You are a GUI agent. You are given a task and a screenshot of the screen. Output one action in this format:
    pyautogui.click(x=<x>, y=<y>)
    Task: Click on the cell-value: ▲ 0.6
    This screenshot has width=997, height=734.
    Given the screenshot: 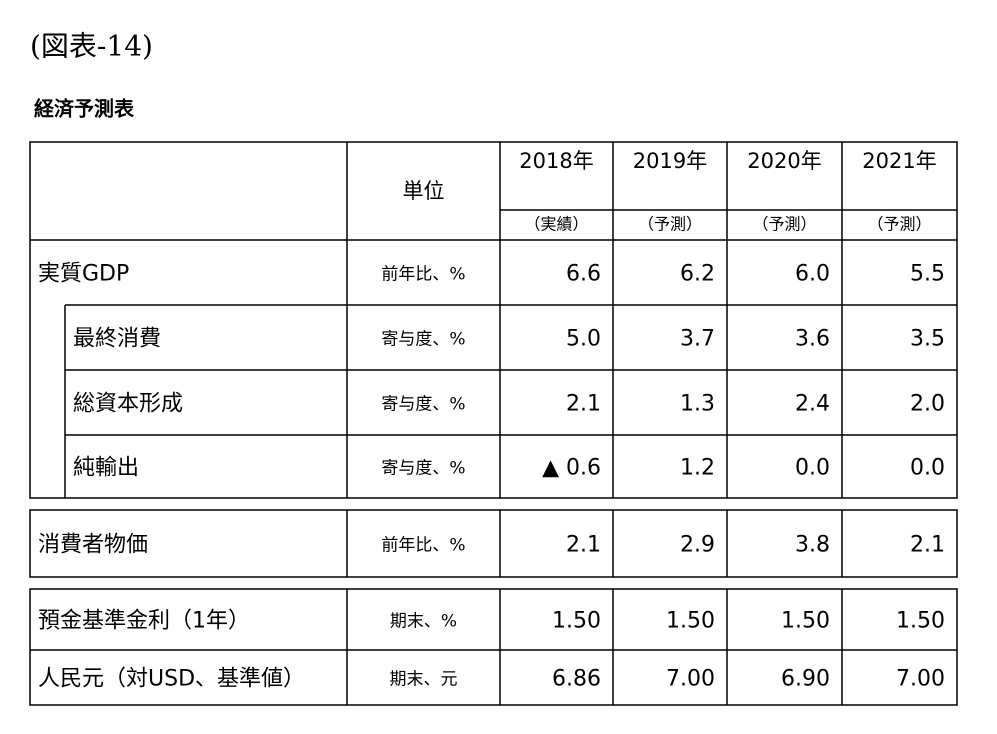 What is the action you would take?
    pyautogui.click(x=571, y=468)
    